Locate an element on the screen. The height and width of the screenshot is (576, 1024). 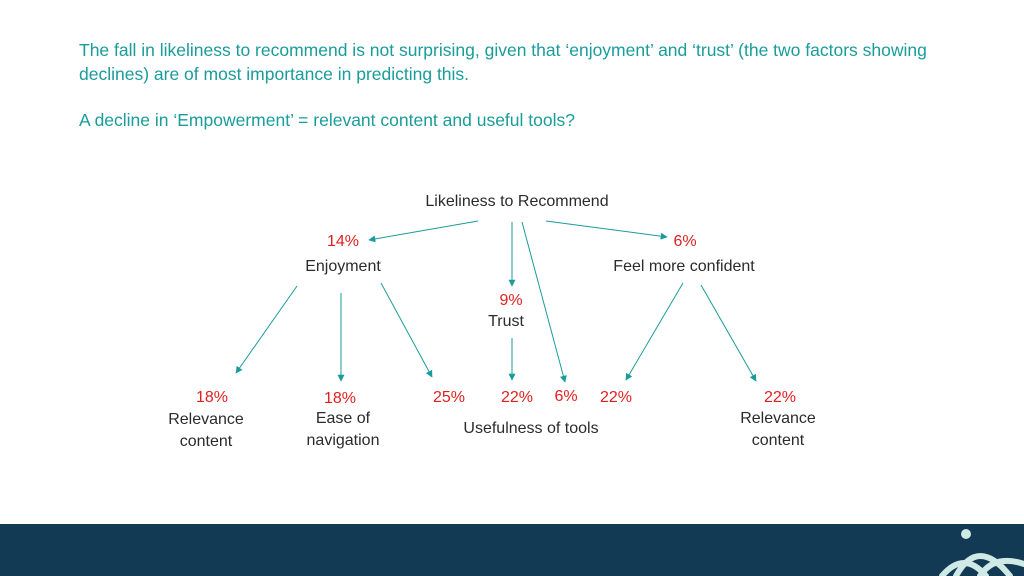
confident-pct: 6% is located at coordinates (685, 241).